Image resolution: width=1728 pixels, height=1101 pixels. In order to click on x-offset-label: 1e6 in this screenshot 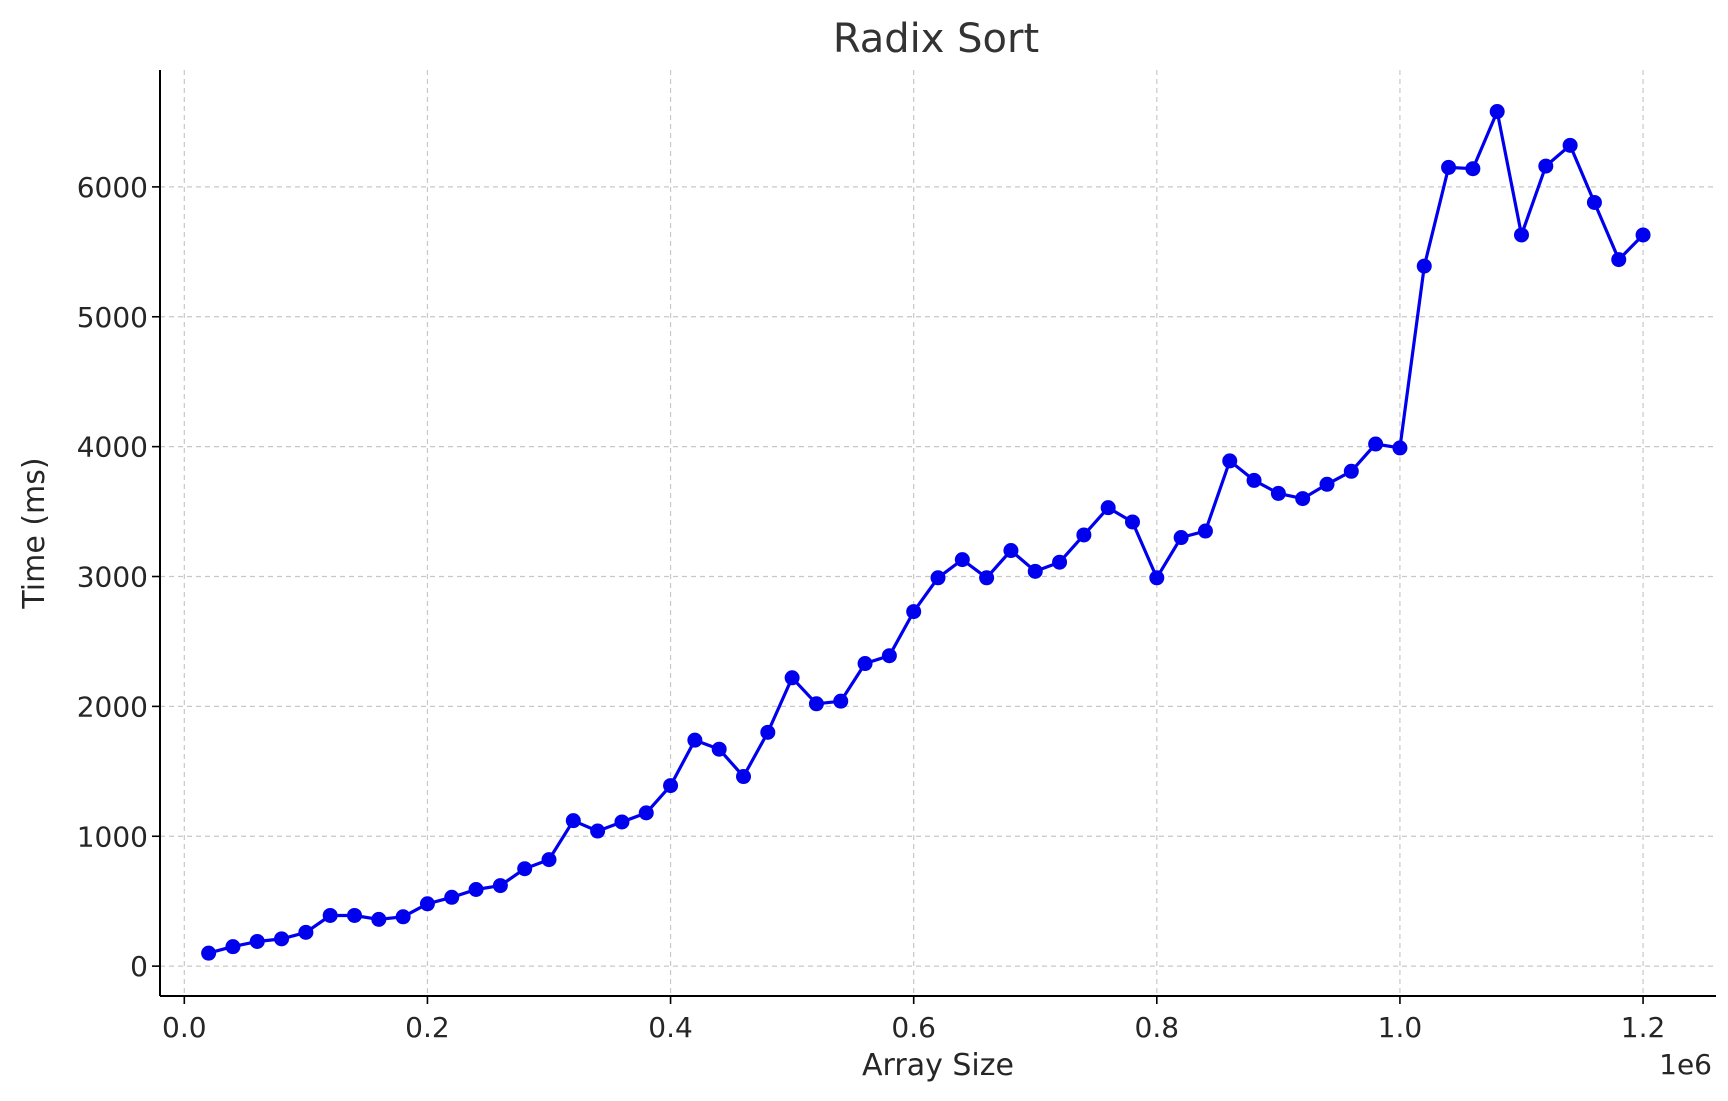, I will do `click(1685, 1064)`.